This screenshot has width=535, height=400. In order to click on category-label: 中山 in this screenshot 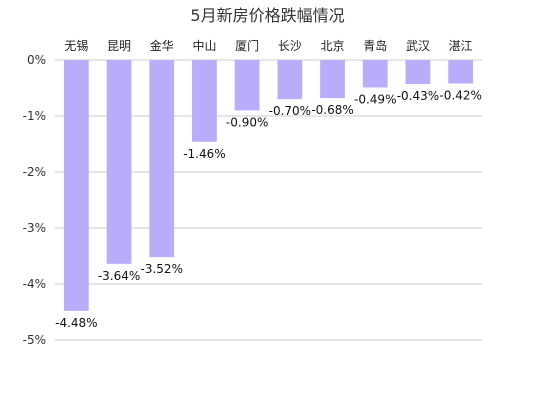, I will do `click(204, 45)`.